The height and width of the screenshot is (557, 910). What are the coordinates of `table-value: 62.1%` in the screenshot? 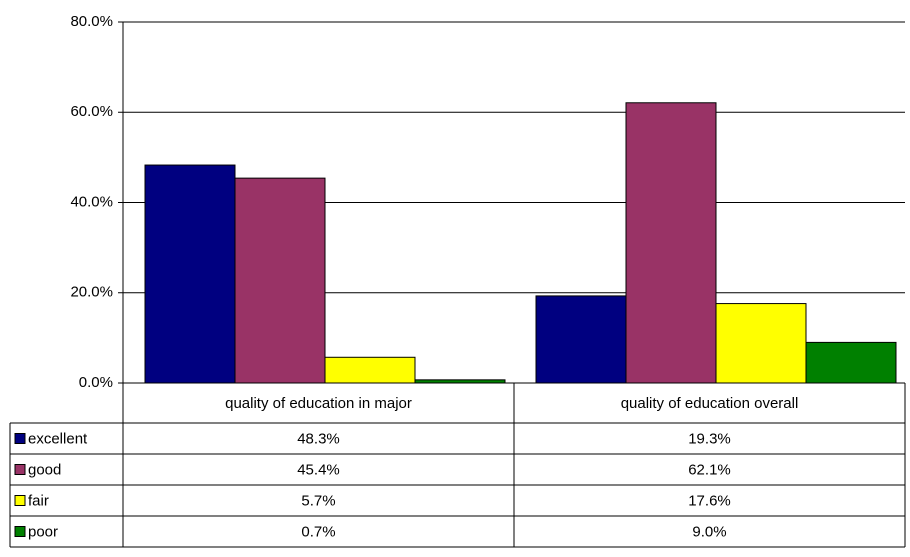 It's located at (709, 469).